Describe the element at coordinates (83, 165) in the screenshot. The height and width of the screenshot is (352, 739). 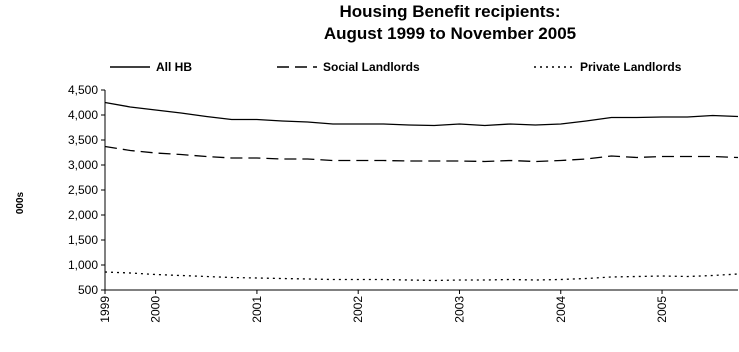
I see `y-tick-label: 3,000` at that location.